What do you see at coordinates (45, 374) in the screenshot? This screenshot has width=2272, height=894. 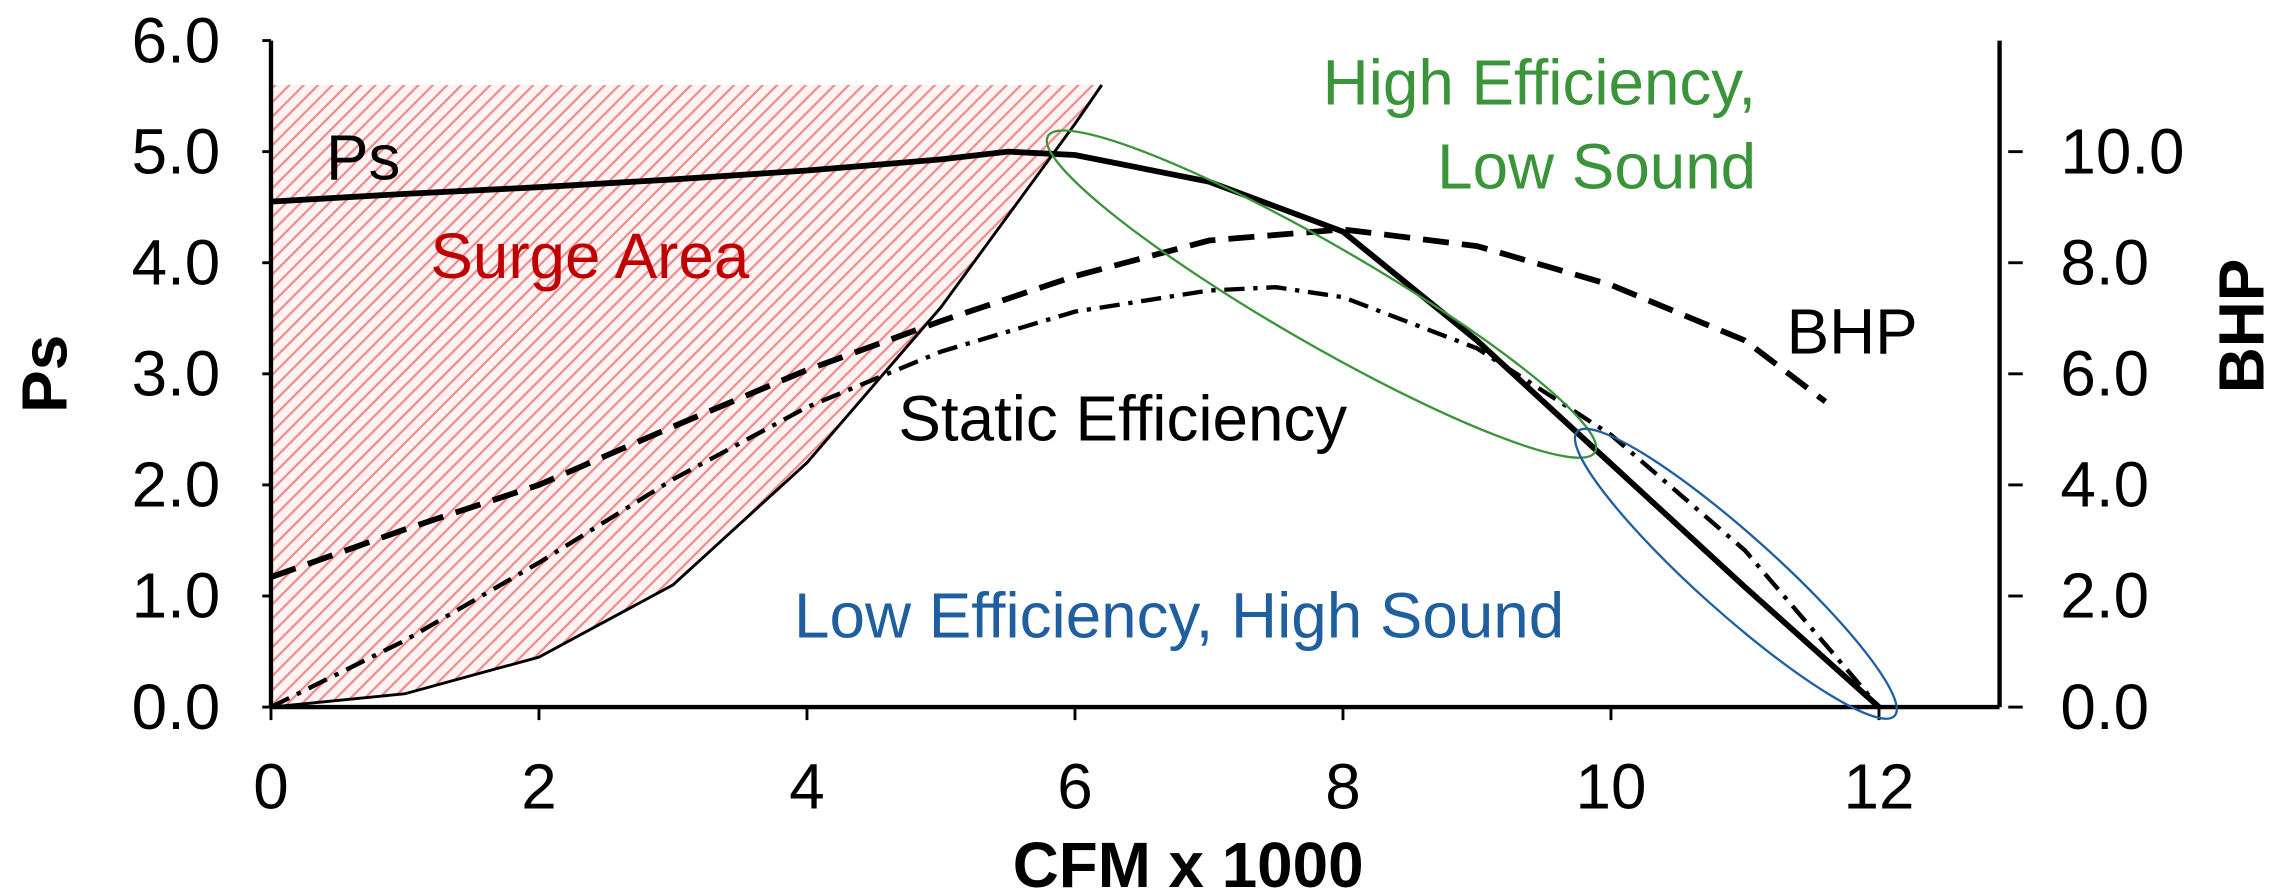 I see `y-axis-title: Ps` at bounding box center [45, 374].